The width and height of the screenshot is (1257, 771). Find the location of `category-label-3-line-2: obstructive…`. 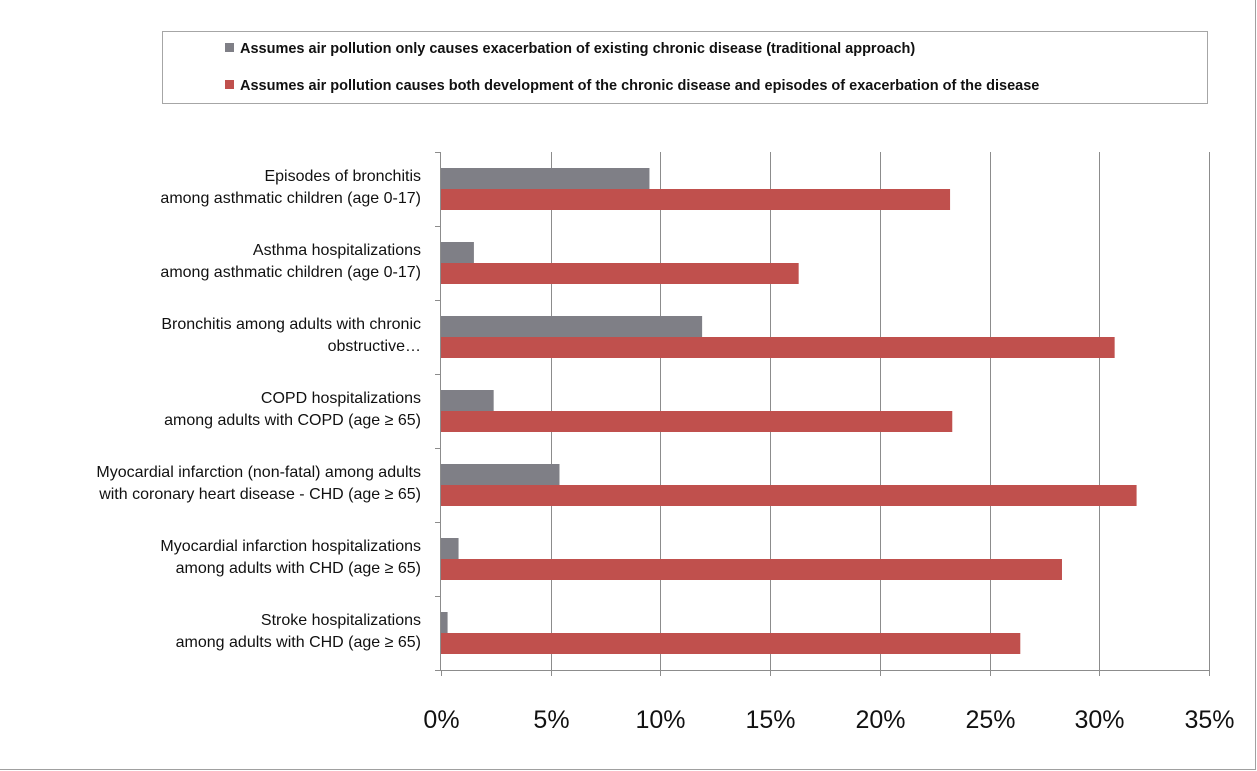

category-label-3-line-2: obstructive… is located at coordinates (374, 346).